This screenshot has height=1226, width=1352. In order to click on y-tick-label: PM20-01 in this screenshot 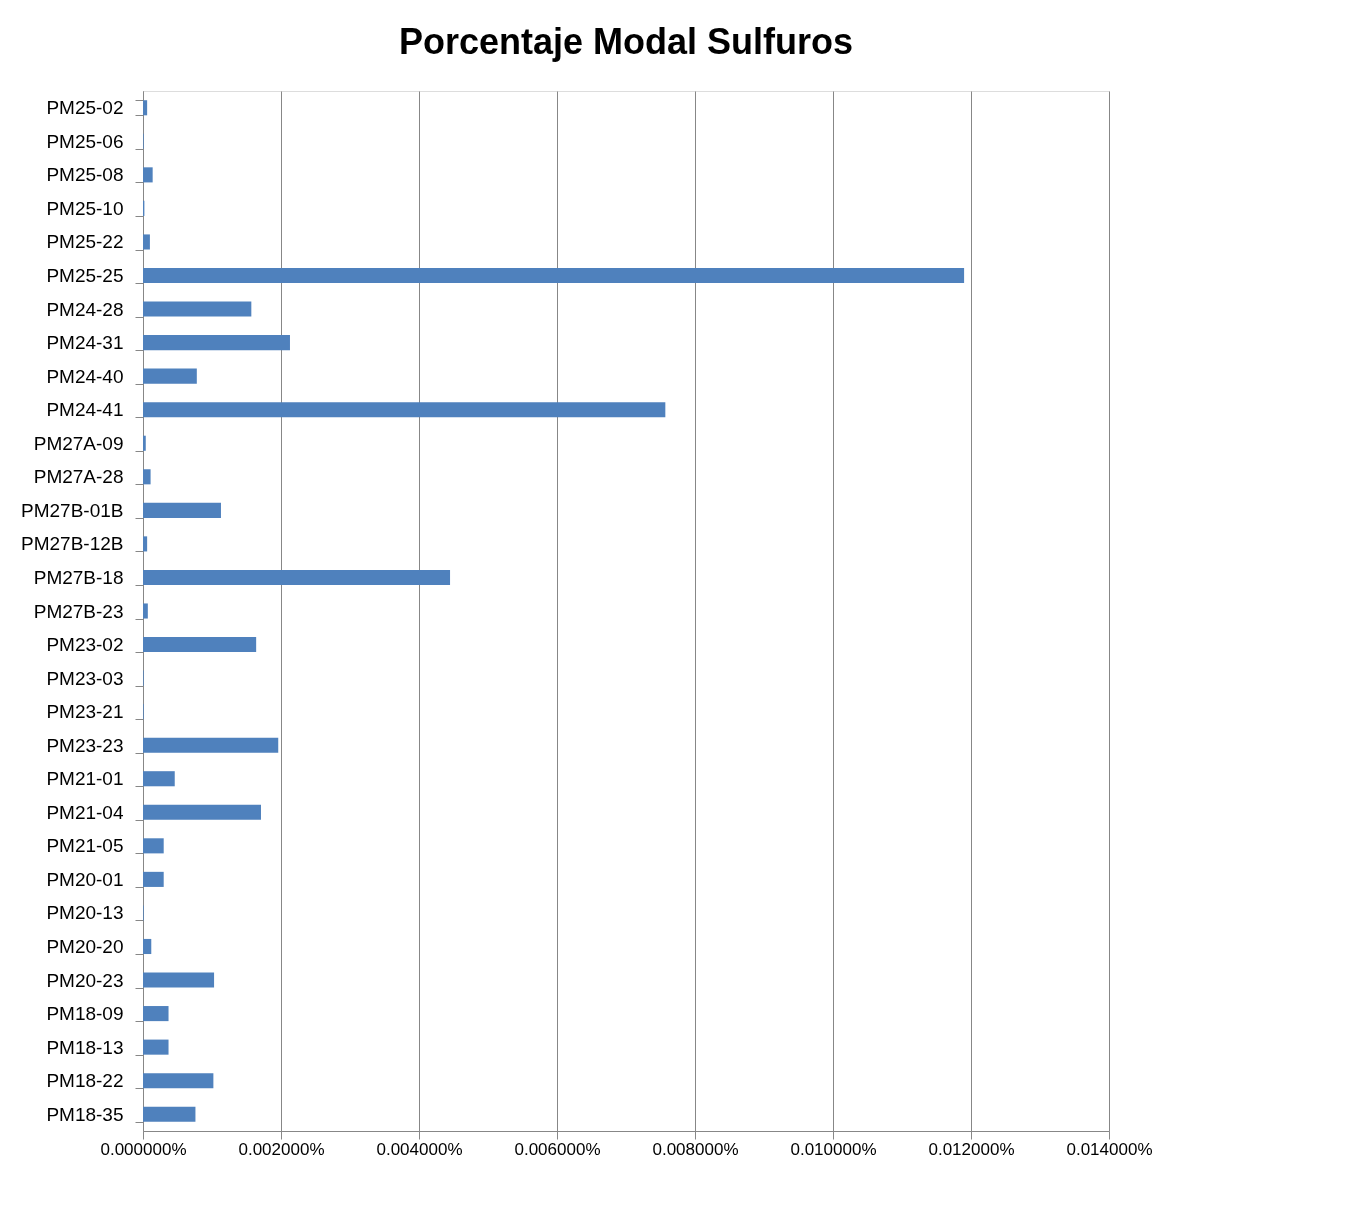, I will do `click(85, 879)`.